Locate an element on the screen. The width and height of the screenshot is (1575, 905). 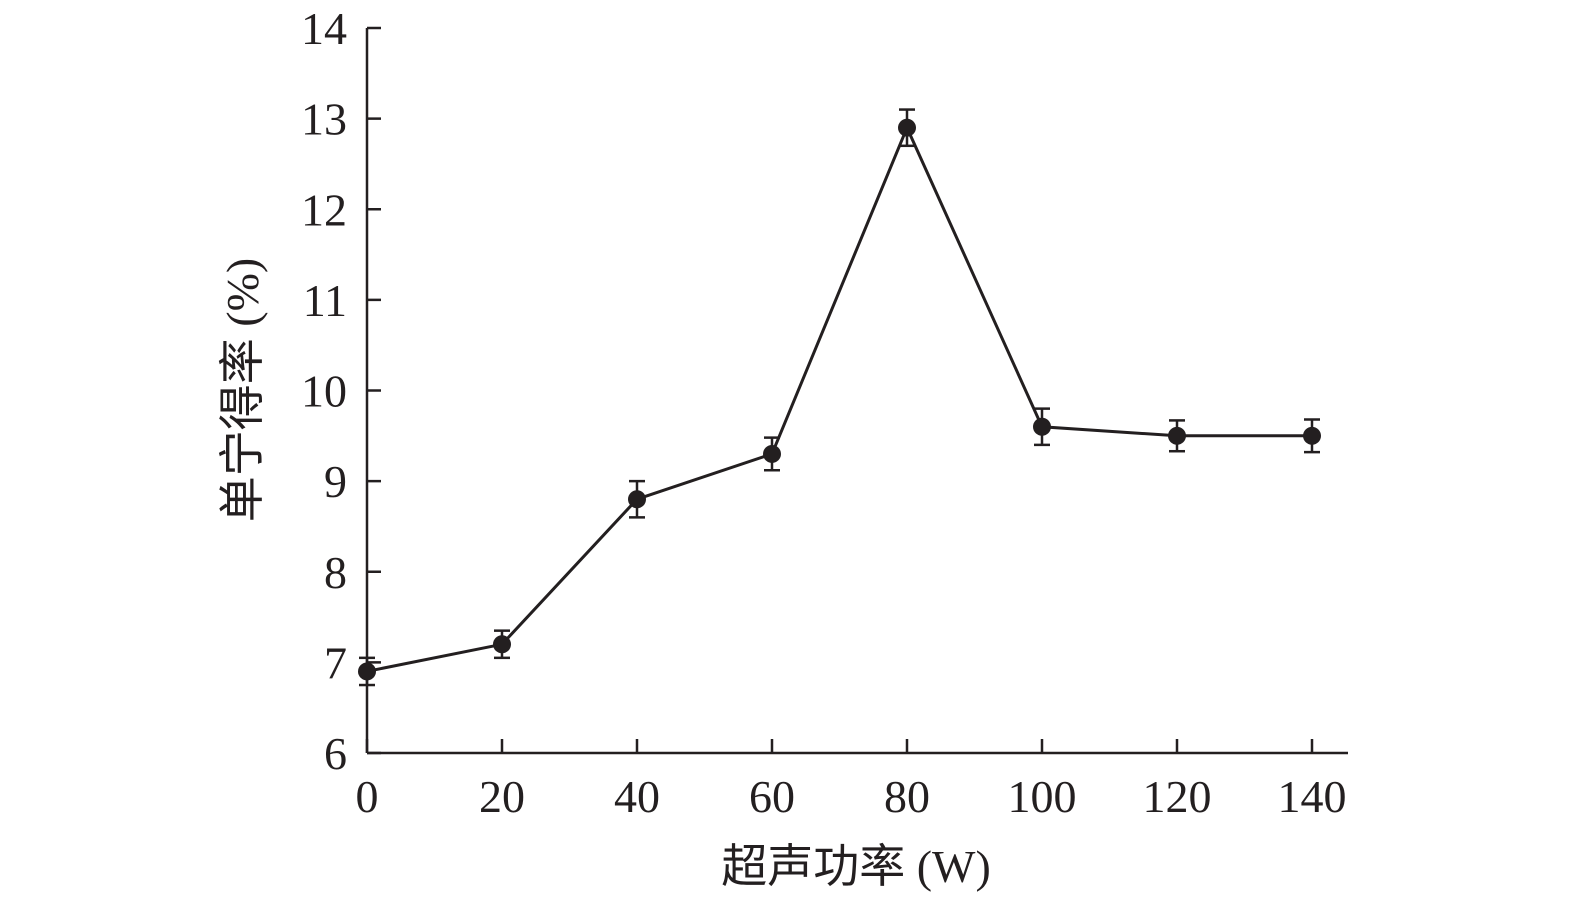
y-tick-label: 6 is located at coordinates (335, 753).